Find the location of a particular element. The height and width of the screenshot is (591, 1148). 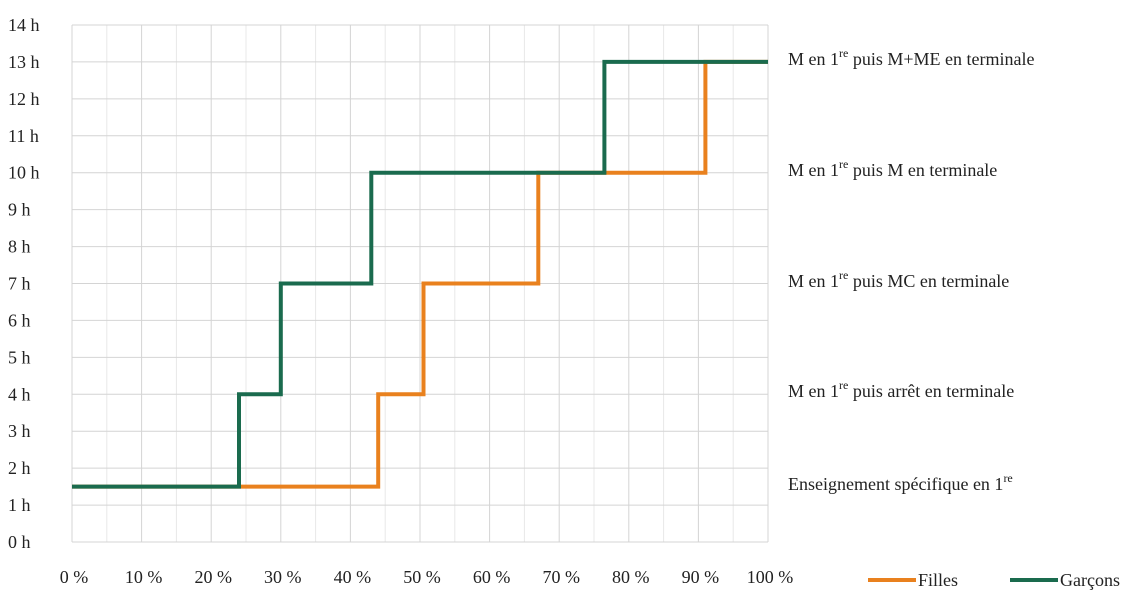

y-tick-label: 14 h is located at coordinates (24, 25).